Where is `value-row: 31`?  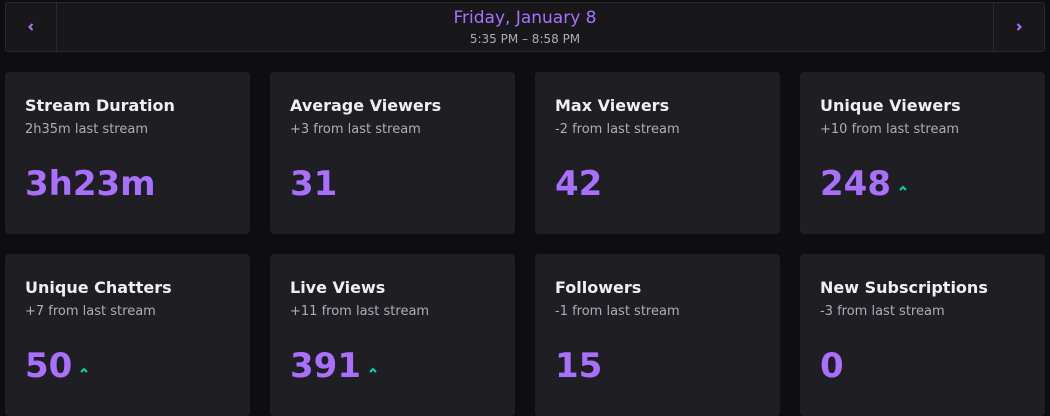 value-row: 31 is located at coordinates (313, 184).